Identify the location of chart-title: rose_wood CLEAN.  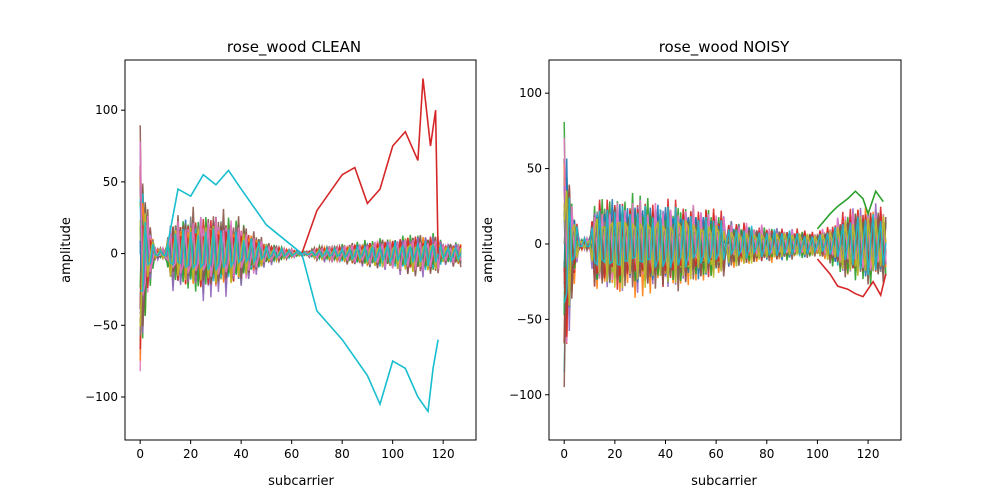
(294, 47).